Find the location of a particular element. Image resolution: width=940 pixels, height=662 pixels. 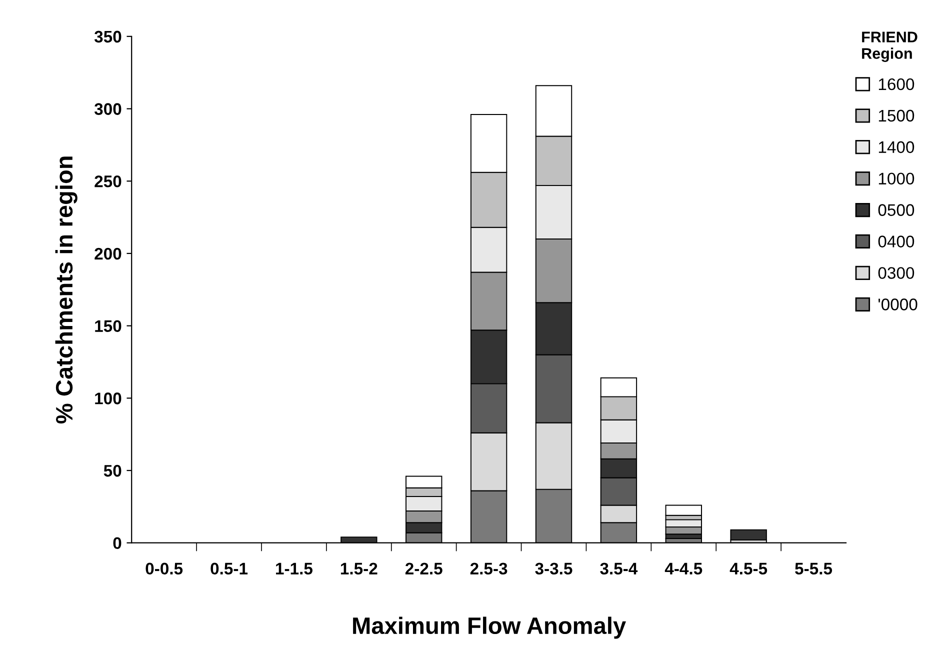

x-tick-label: 3.5-4 is located at coordinates (619, 568).